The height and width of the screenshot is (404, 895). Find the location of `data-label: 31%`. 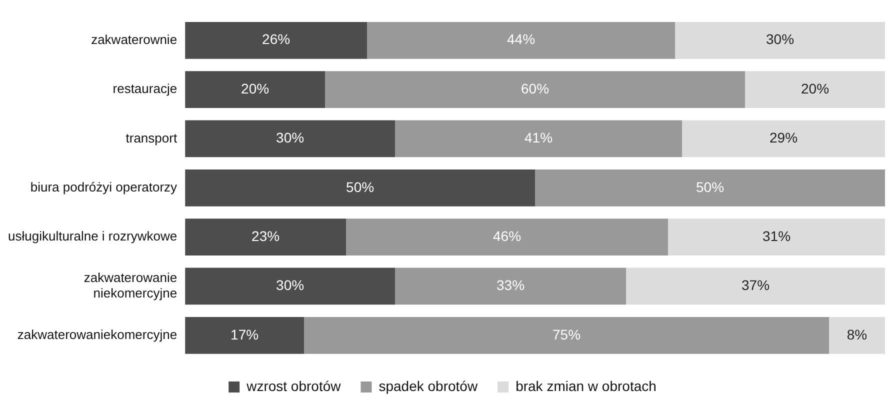

data-label: 31% is located at coordinates (776, 236).